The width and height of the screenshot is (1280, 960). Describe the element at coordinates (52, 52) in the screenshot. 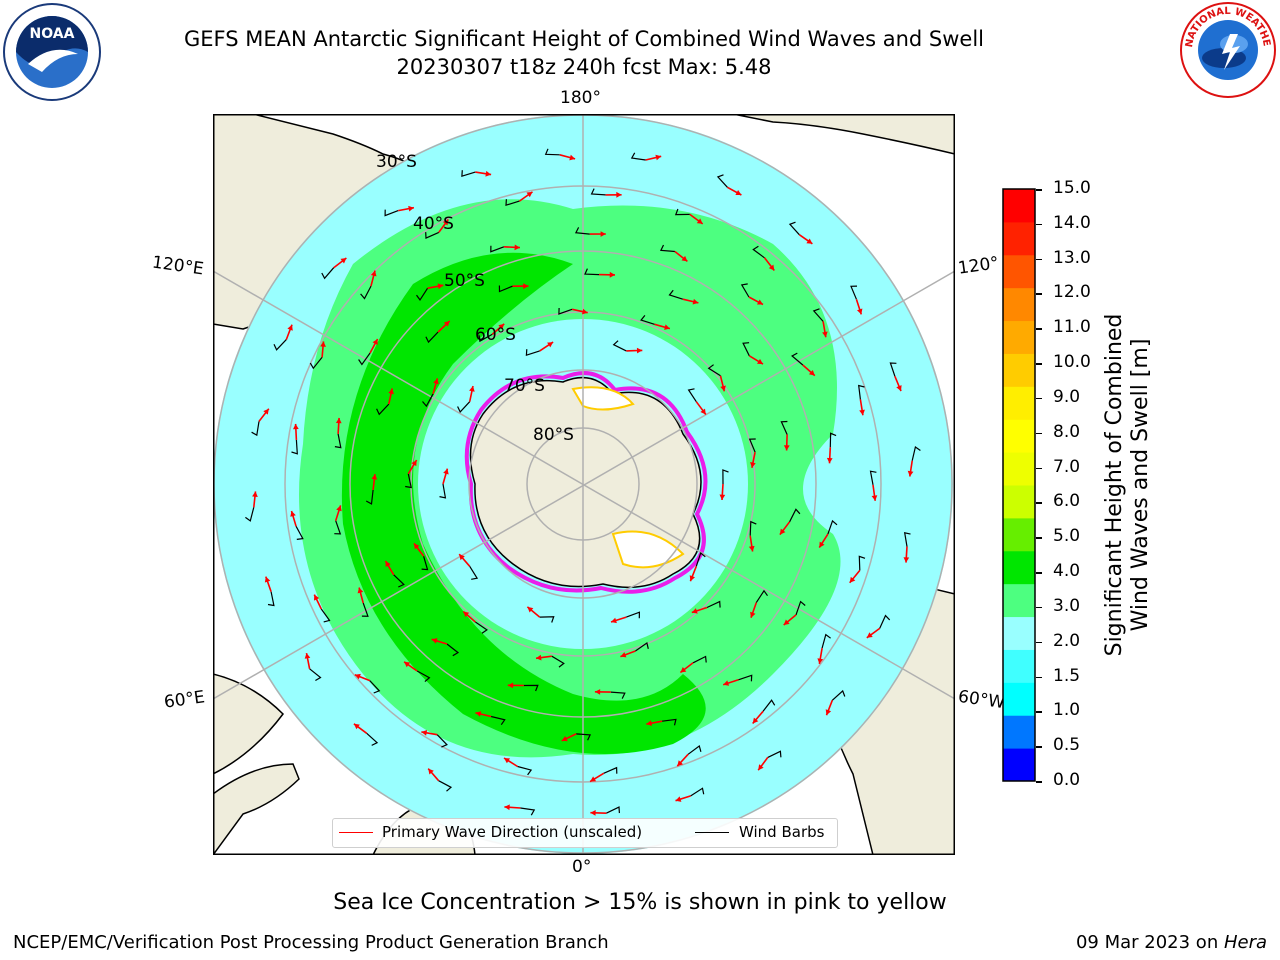

I see `noaa-logo: NOAA` at that location.